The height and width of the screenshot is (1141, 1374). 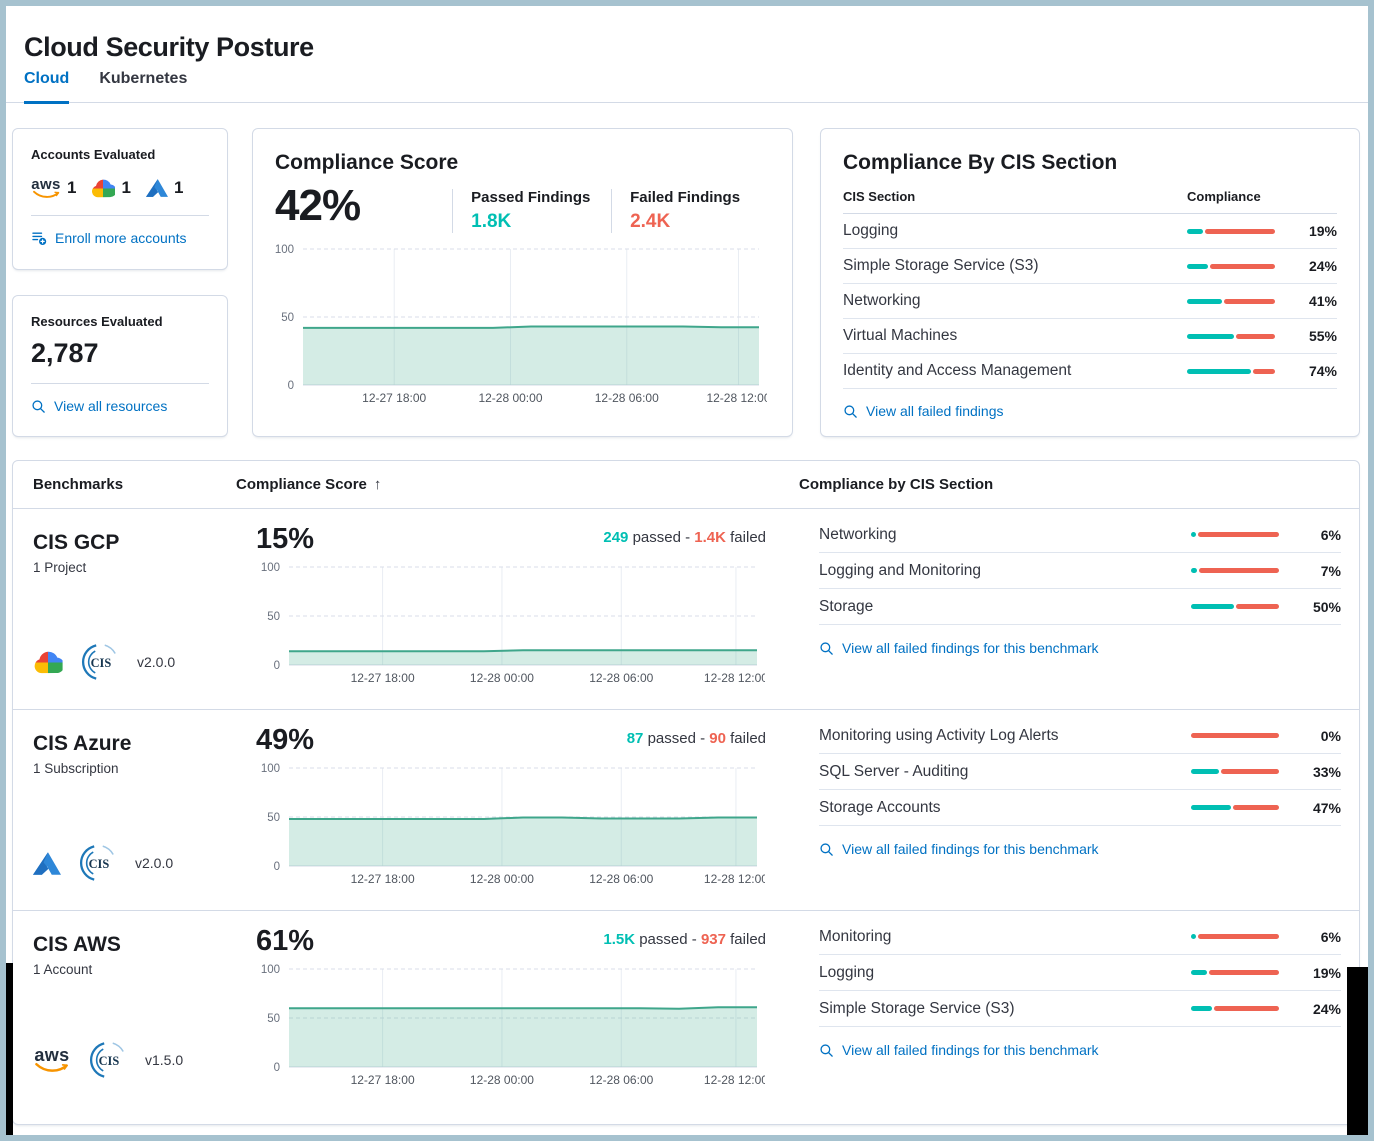 What do you see at coordinates (285, 539) in the screenshot?
I see `benchmark-score: 15%` at bounding box center [285, 539].